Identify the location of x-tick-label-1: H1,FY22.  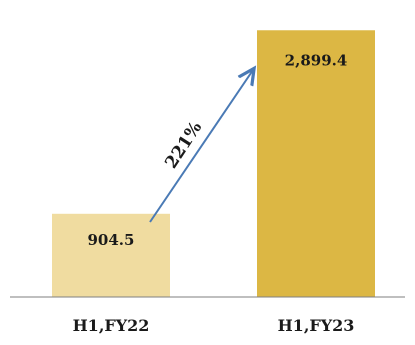
(111, 325).